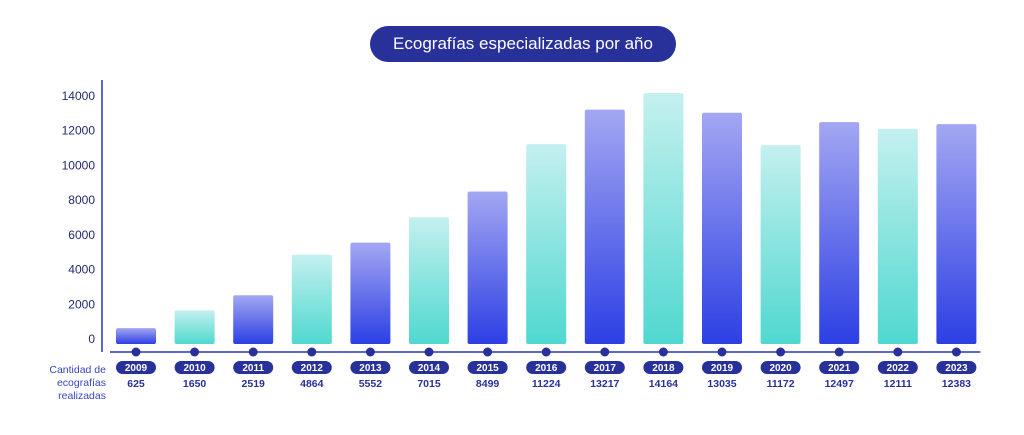  I want to click on x-tick-label: 2010, so click(194, 368).